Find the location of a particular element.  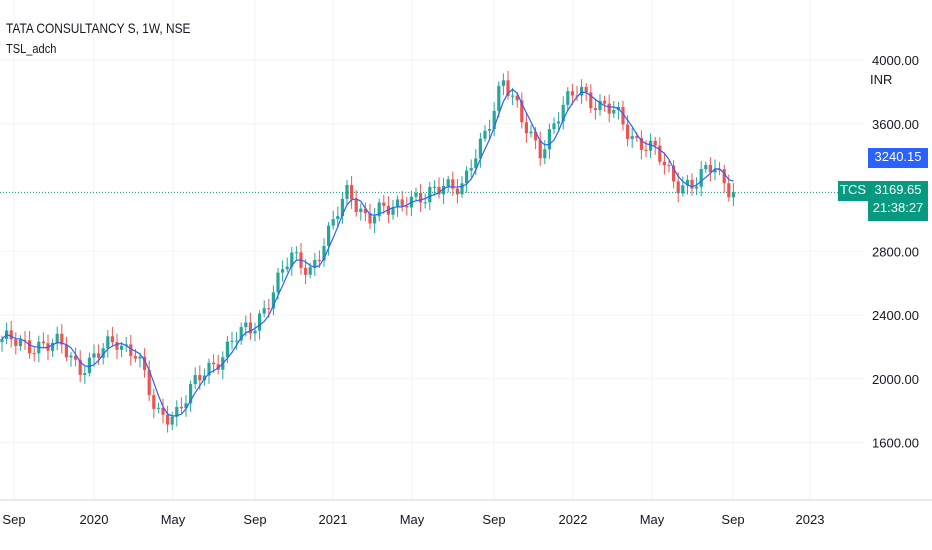

tsl-price-tag: 3240.15 is located at coordinates (898, 158).